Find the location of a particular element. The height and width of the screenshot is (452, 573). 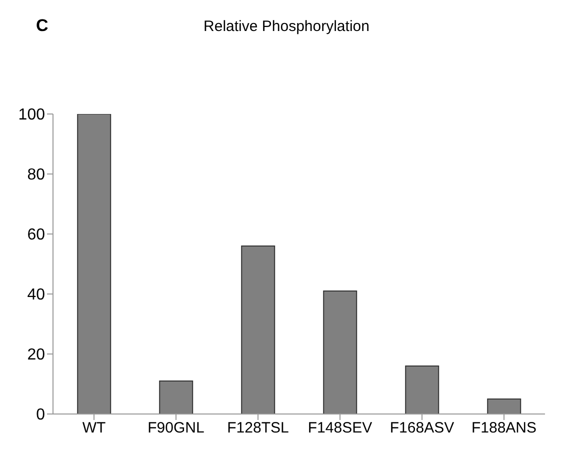

y-tick-label: 80 is located at coordinates (36, 175).